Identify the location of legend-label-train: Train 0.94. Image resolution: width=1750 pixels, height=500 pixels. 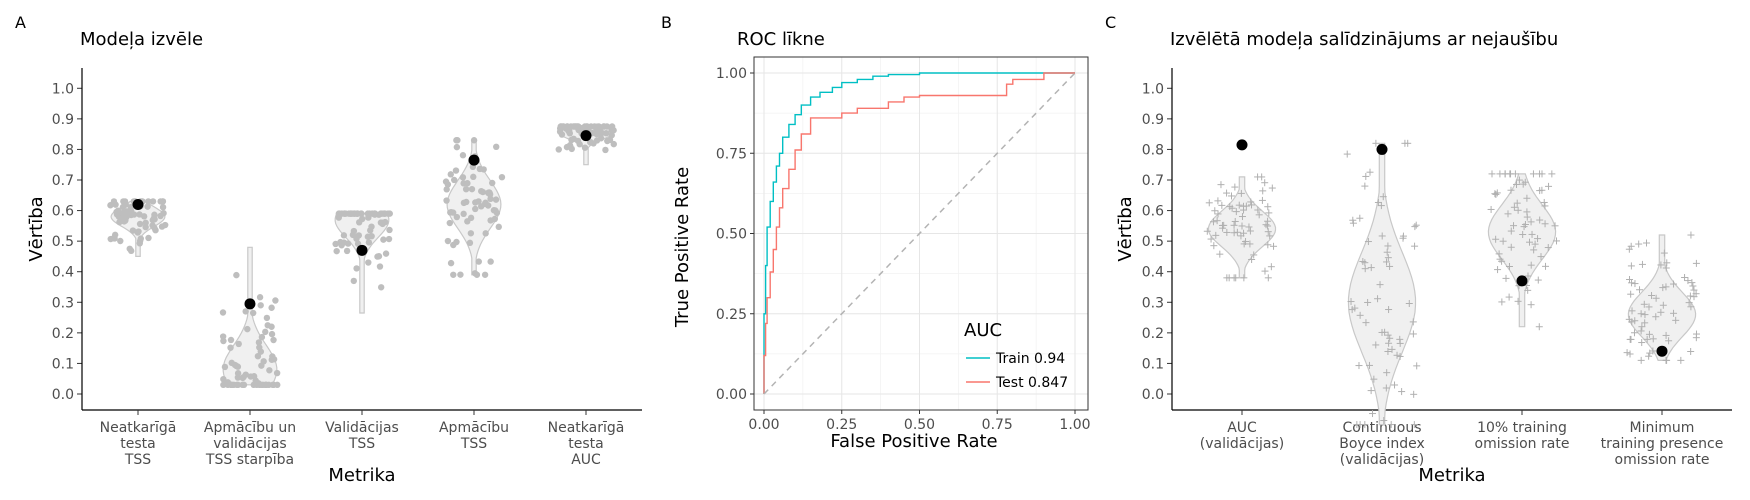
(1030, 359).